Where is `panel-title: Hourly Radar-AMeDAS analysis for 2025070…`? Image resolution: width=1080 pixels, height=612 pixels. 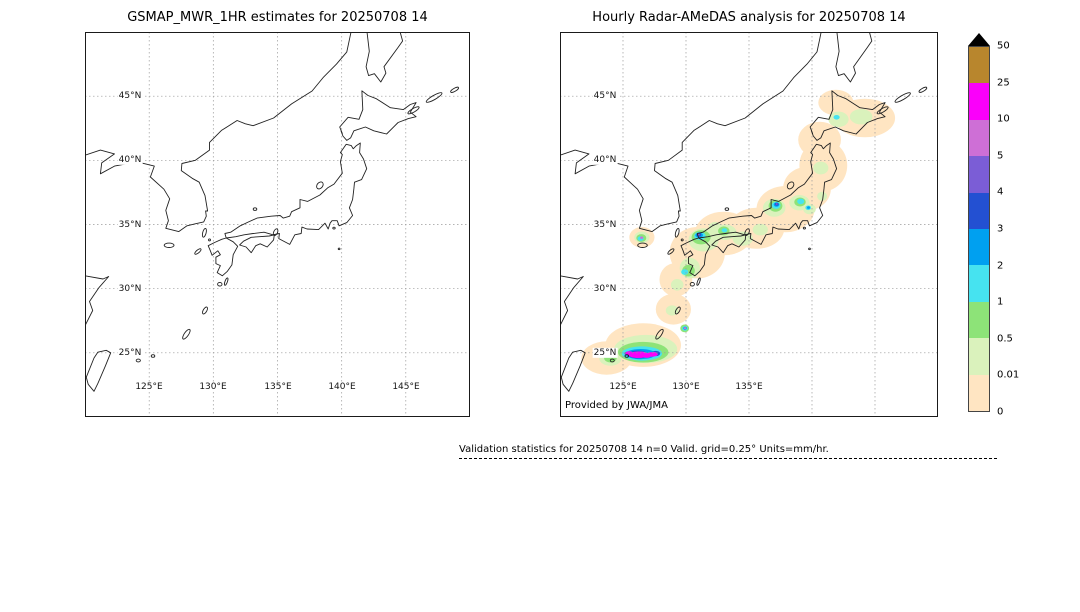
panel-title: Hourly Radar-AMeDAS analysis for 2025070… is located at coordinates (749, 17).